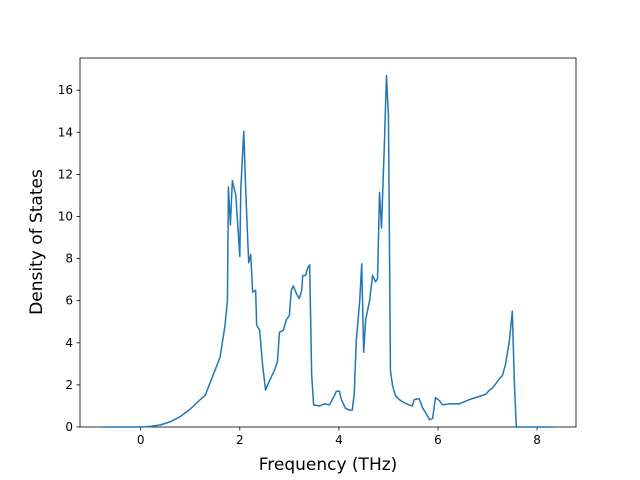 This screenshot has width=640, height=480. Describe the element at coordinates (65, 132) in the screenshot. I see `y-tick-label: 14` at that location.